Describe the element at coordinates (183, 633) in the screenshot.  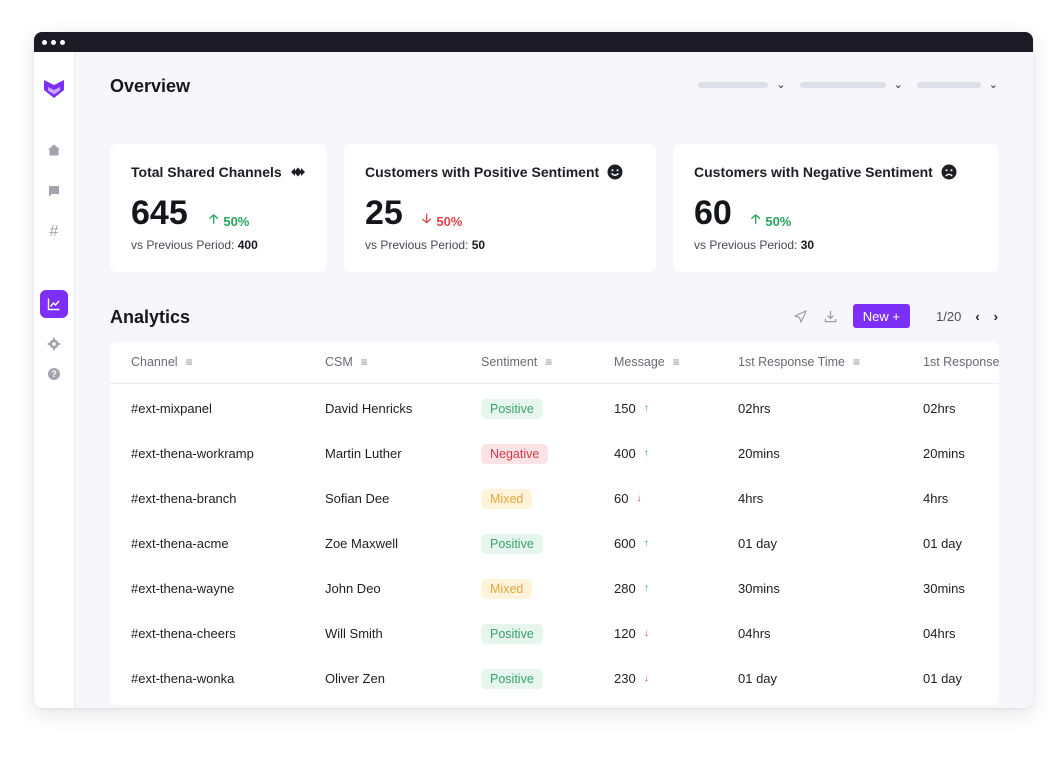
I see `cell-channel: #ext-thena-cheers` at that location.